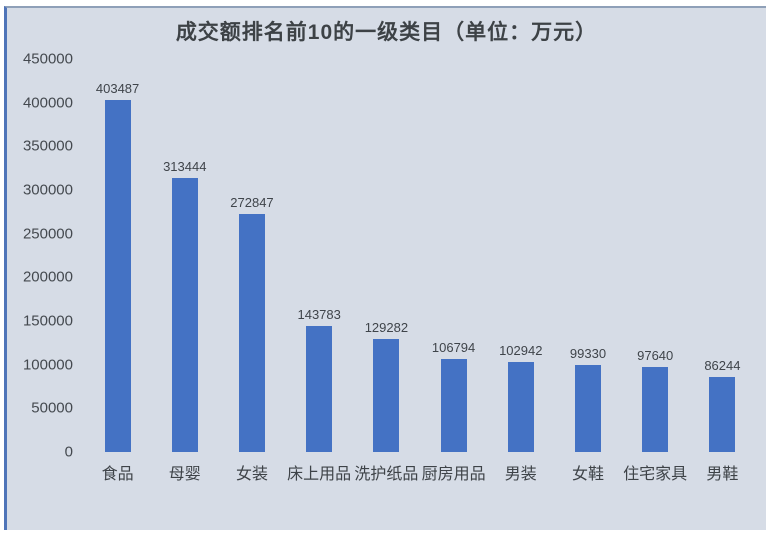 The width and height of the screenshot is (766, 536). I want to click on x-category-label: 食品, so click(117, 474).